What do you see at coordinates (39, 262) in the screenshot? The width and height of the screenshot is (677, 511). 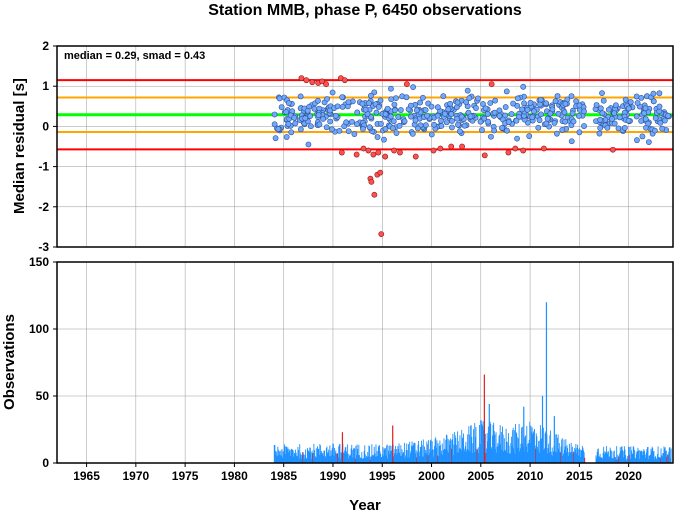 I see `bottom-ytick-label: 150` at bounding box center [39, 262].